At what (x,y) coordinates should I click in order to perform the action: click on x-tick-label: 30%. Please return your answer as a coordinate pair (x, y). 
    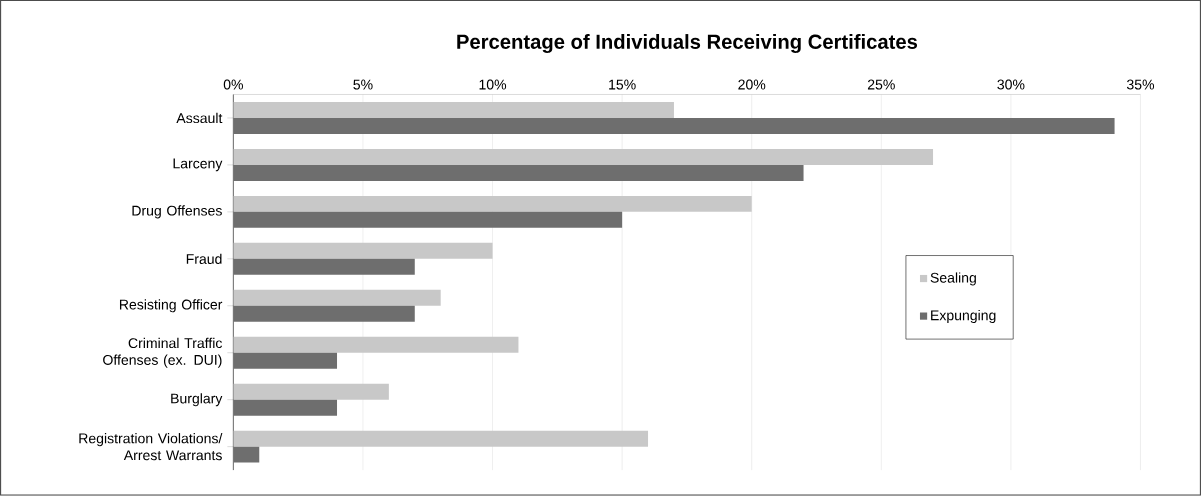
    Looking at the image, I should click on (1011, 84).